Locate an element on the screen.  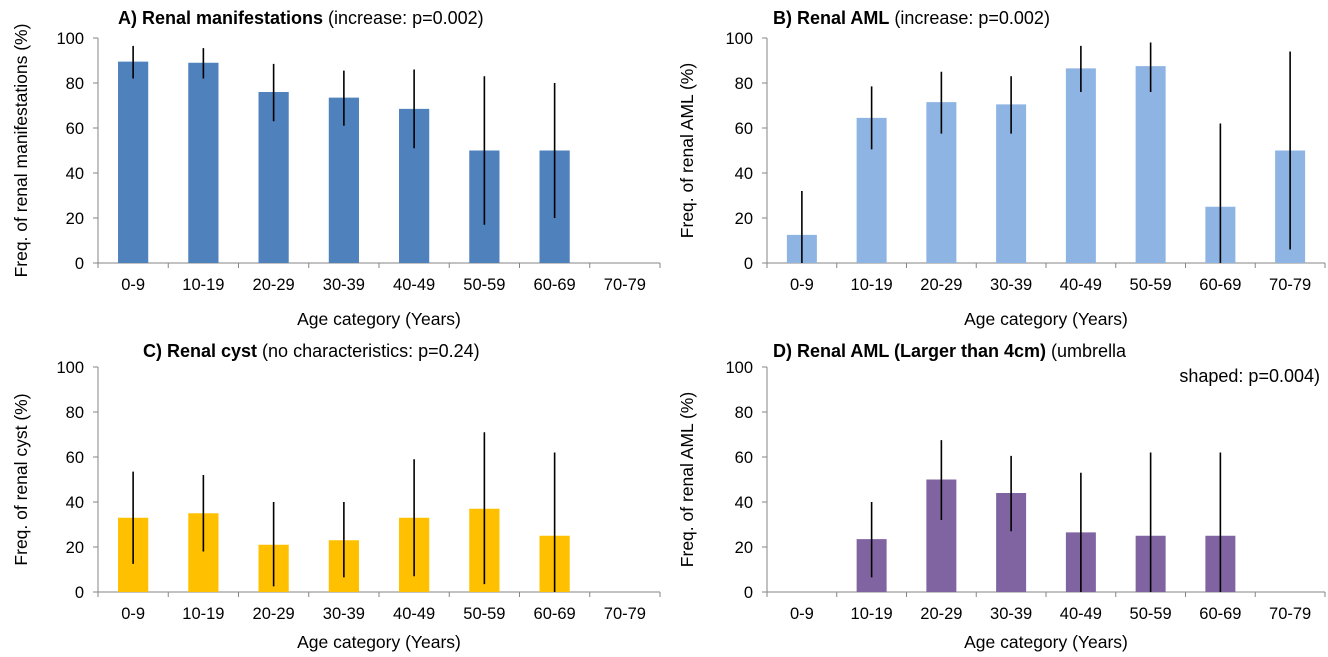
chart-title-bold: C) Renal cyst is located at coordinates (200, 351).